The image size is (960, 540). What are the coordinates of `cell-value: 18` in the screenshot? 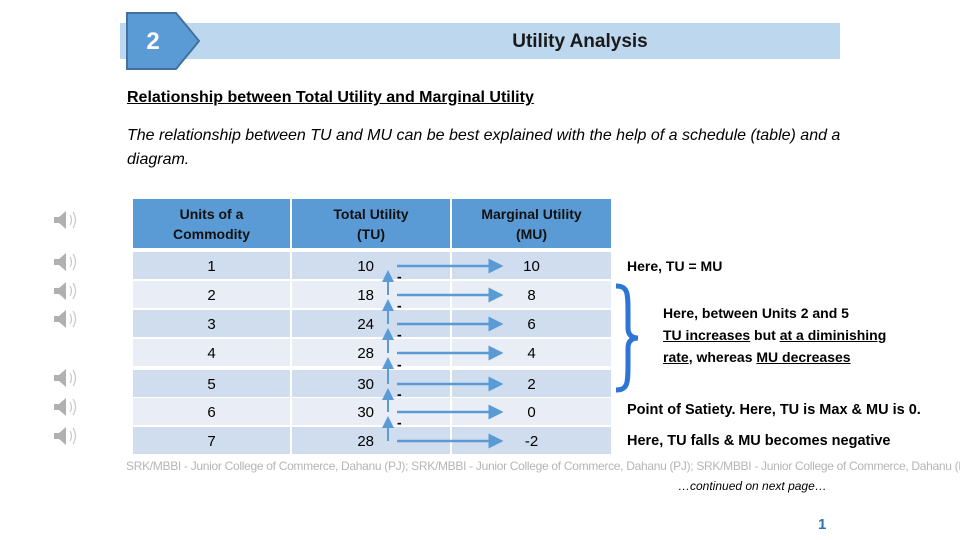 It's located at (365, 295).